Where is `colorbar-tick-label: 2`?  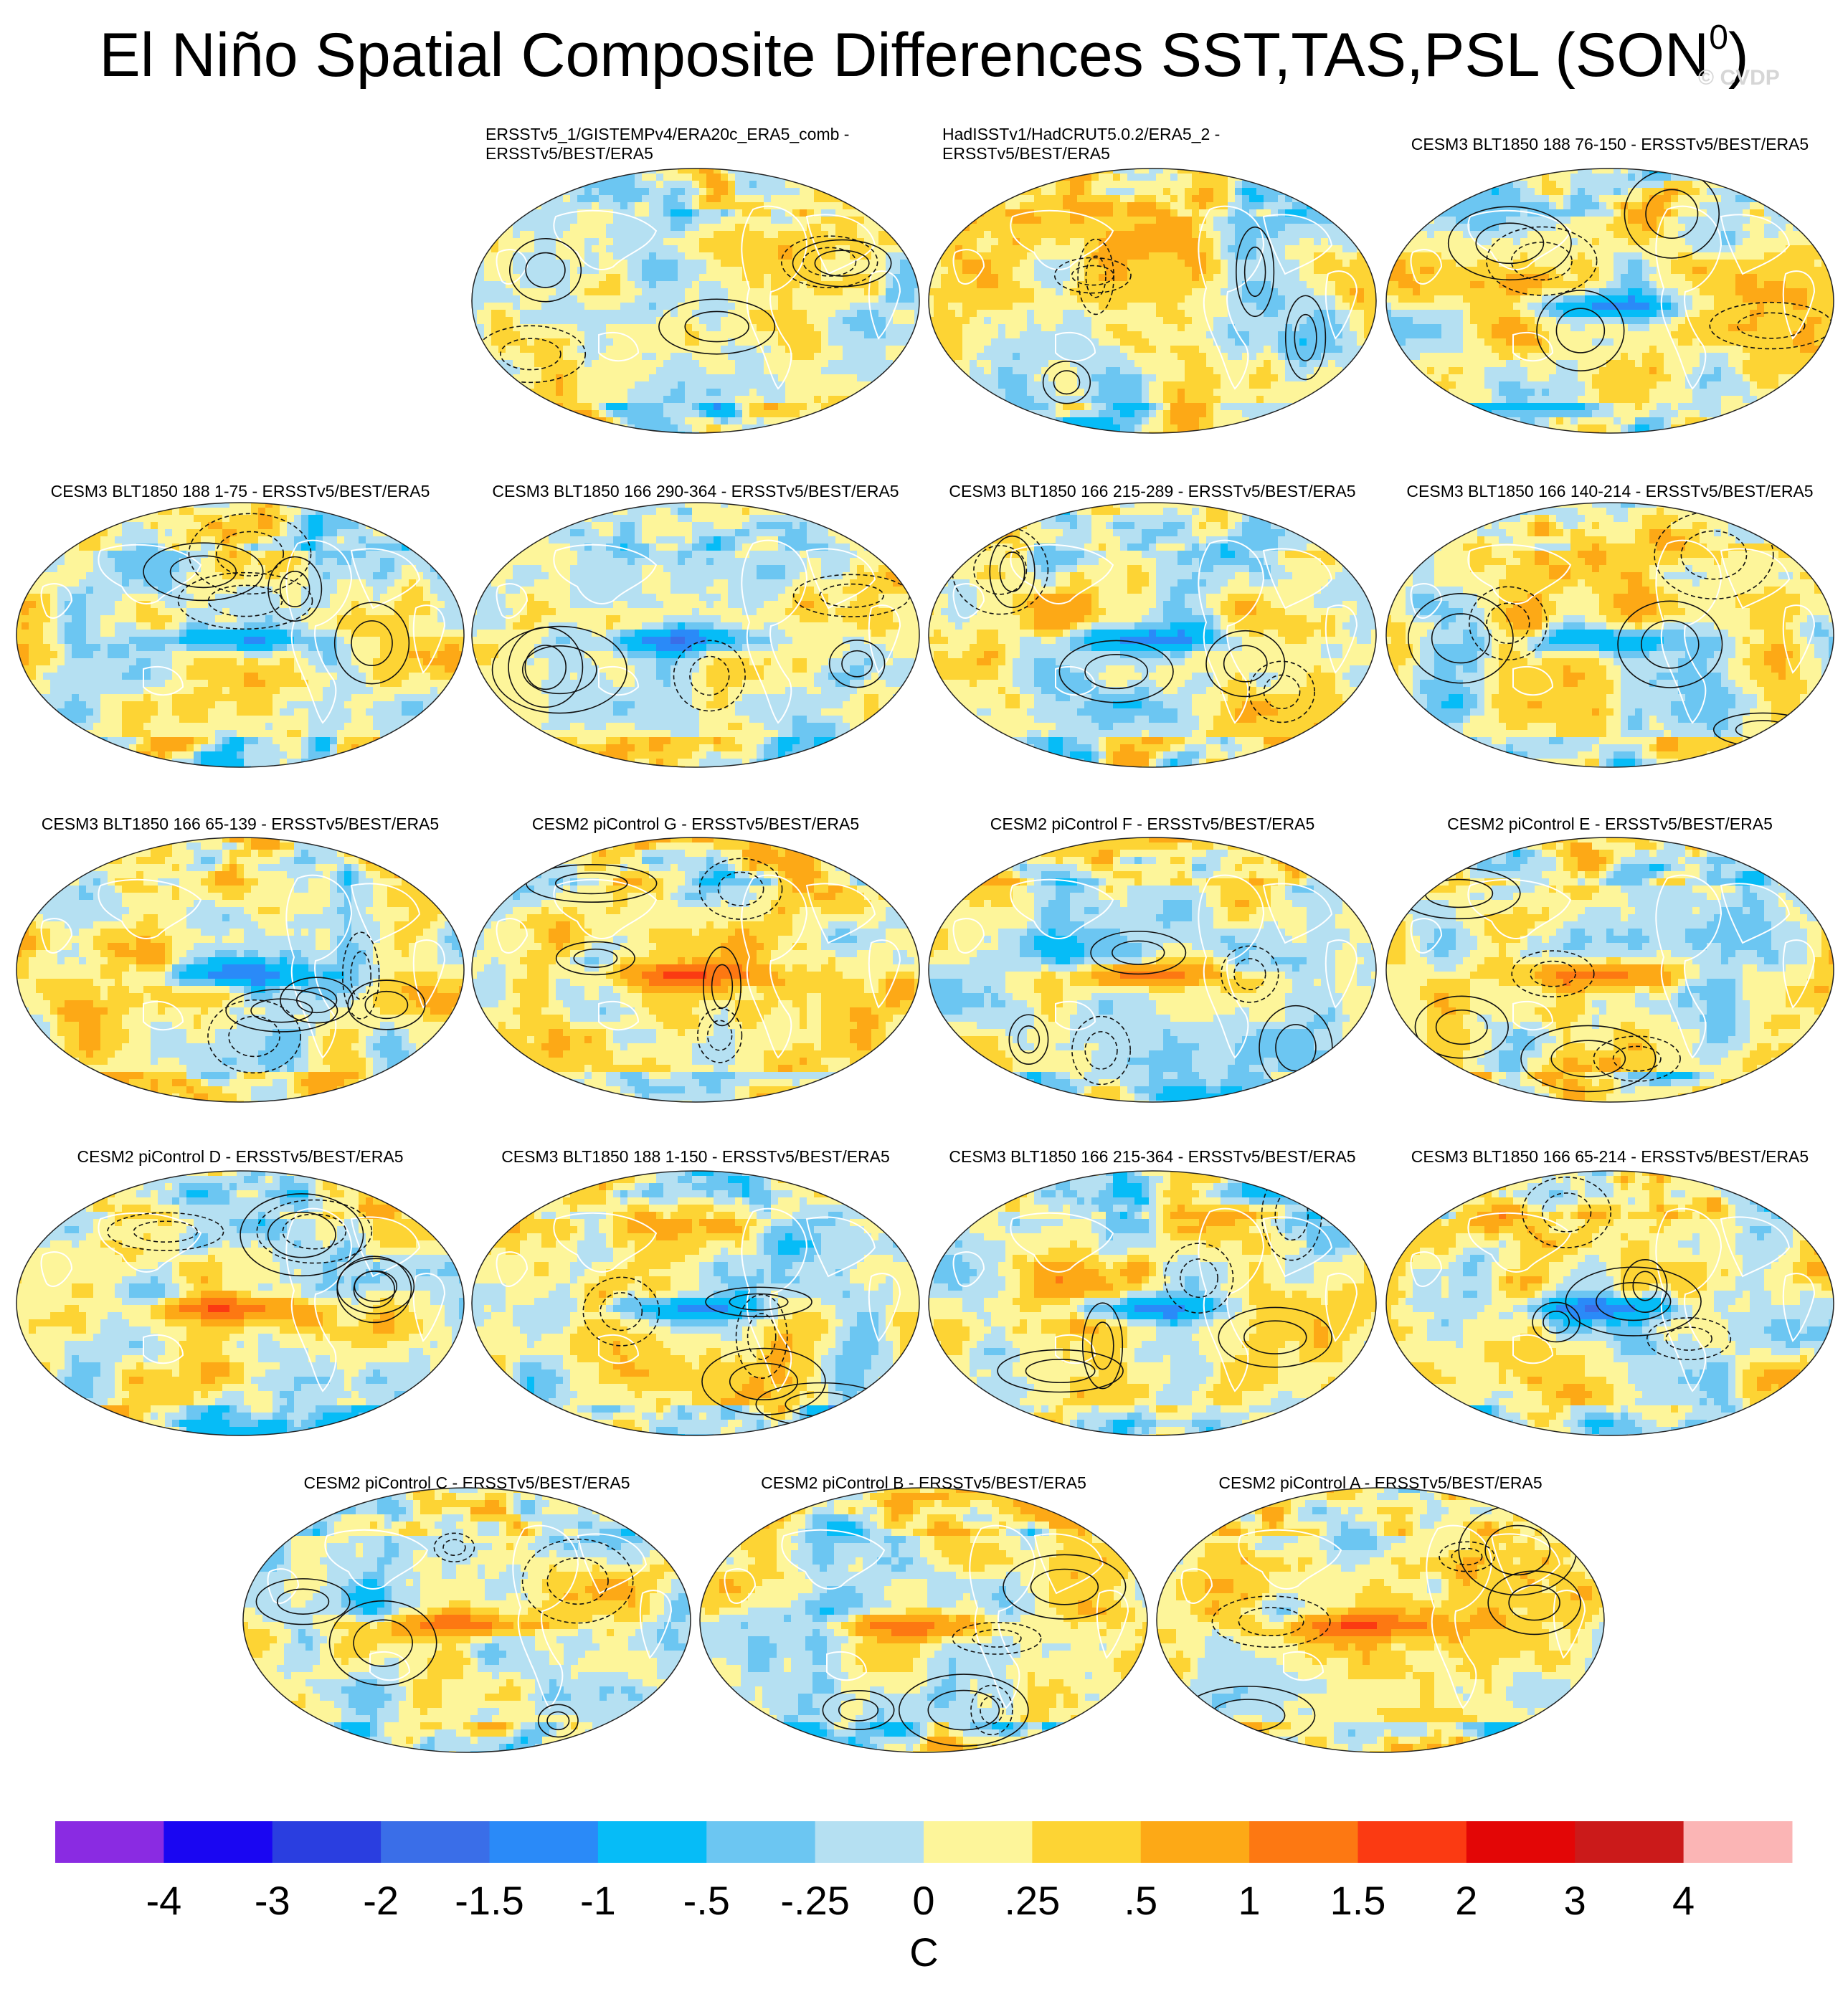 colorbar-tick-label: 2 is located at coordinates (1466, 1900).